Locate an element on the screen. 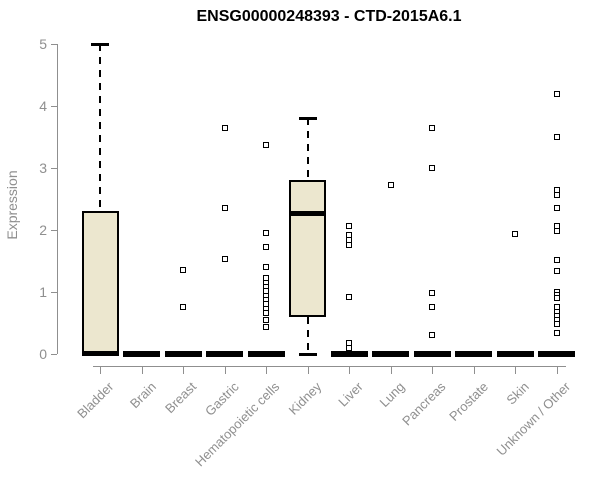 This screenshot has width=600, height=500. collapsed-box-prostate is located at coordinates (473, 354).